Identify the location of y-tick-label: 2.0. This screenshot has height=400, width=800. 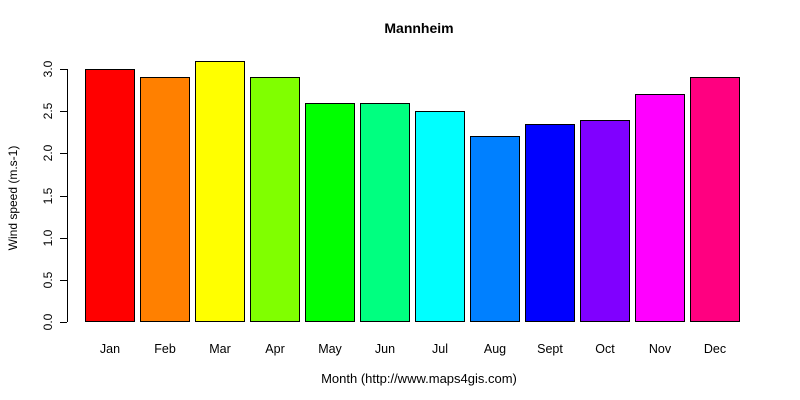
(48, 153).